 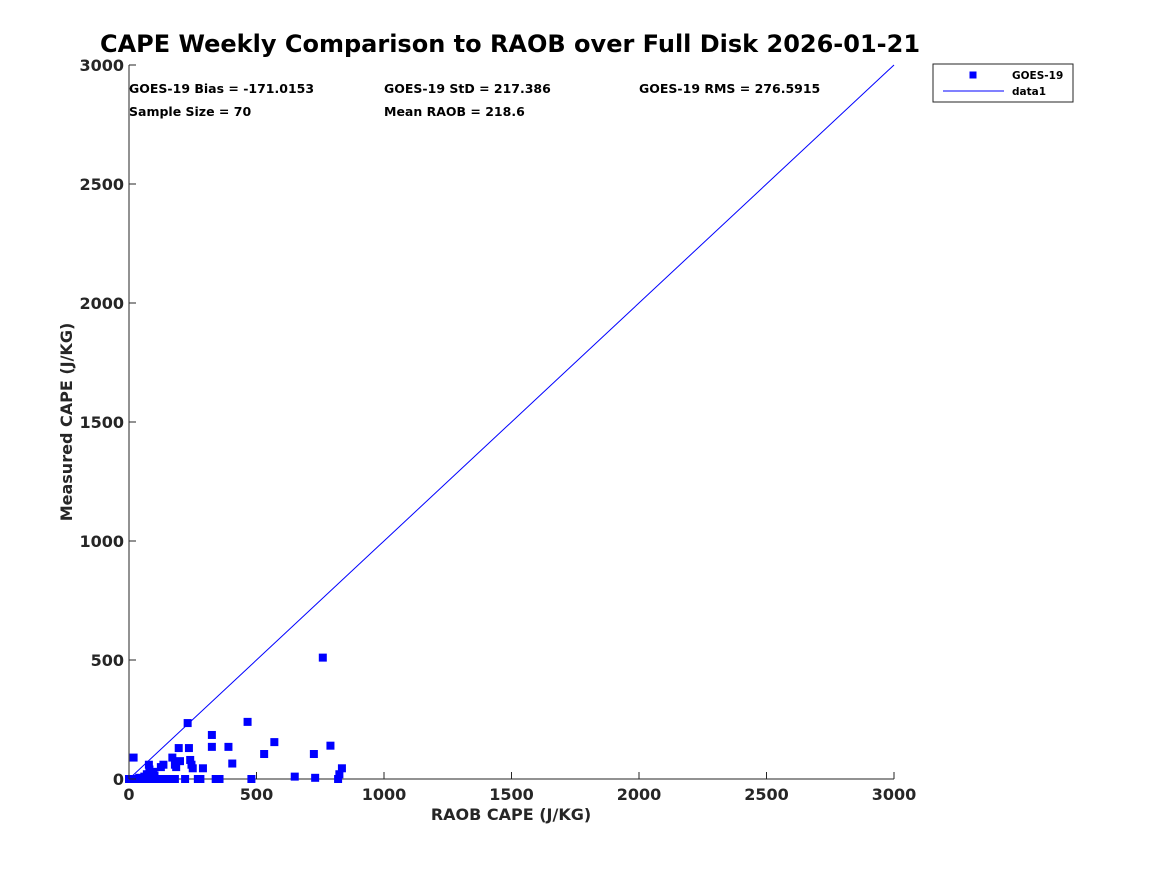 What do you see at coordinates (101, 541) in the screenshot?
I see `y-tick-label: 1000` at bounding box center [101, 541].